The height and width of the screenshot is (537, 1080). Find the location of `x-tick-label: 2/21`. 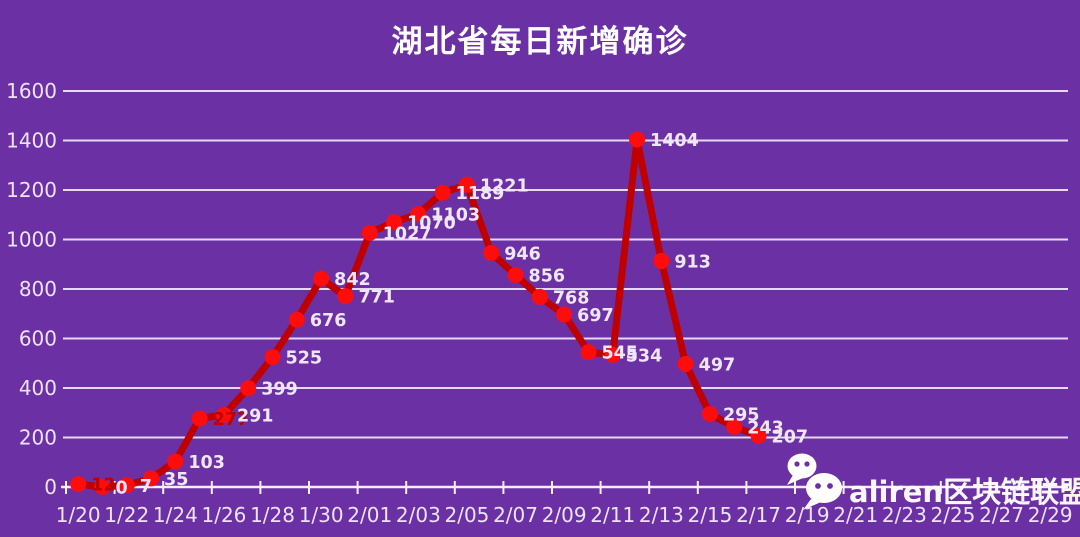

x-tick-label: 2/21 is located at coordinates (855, 515).